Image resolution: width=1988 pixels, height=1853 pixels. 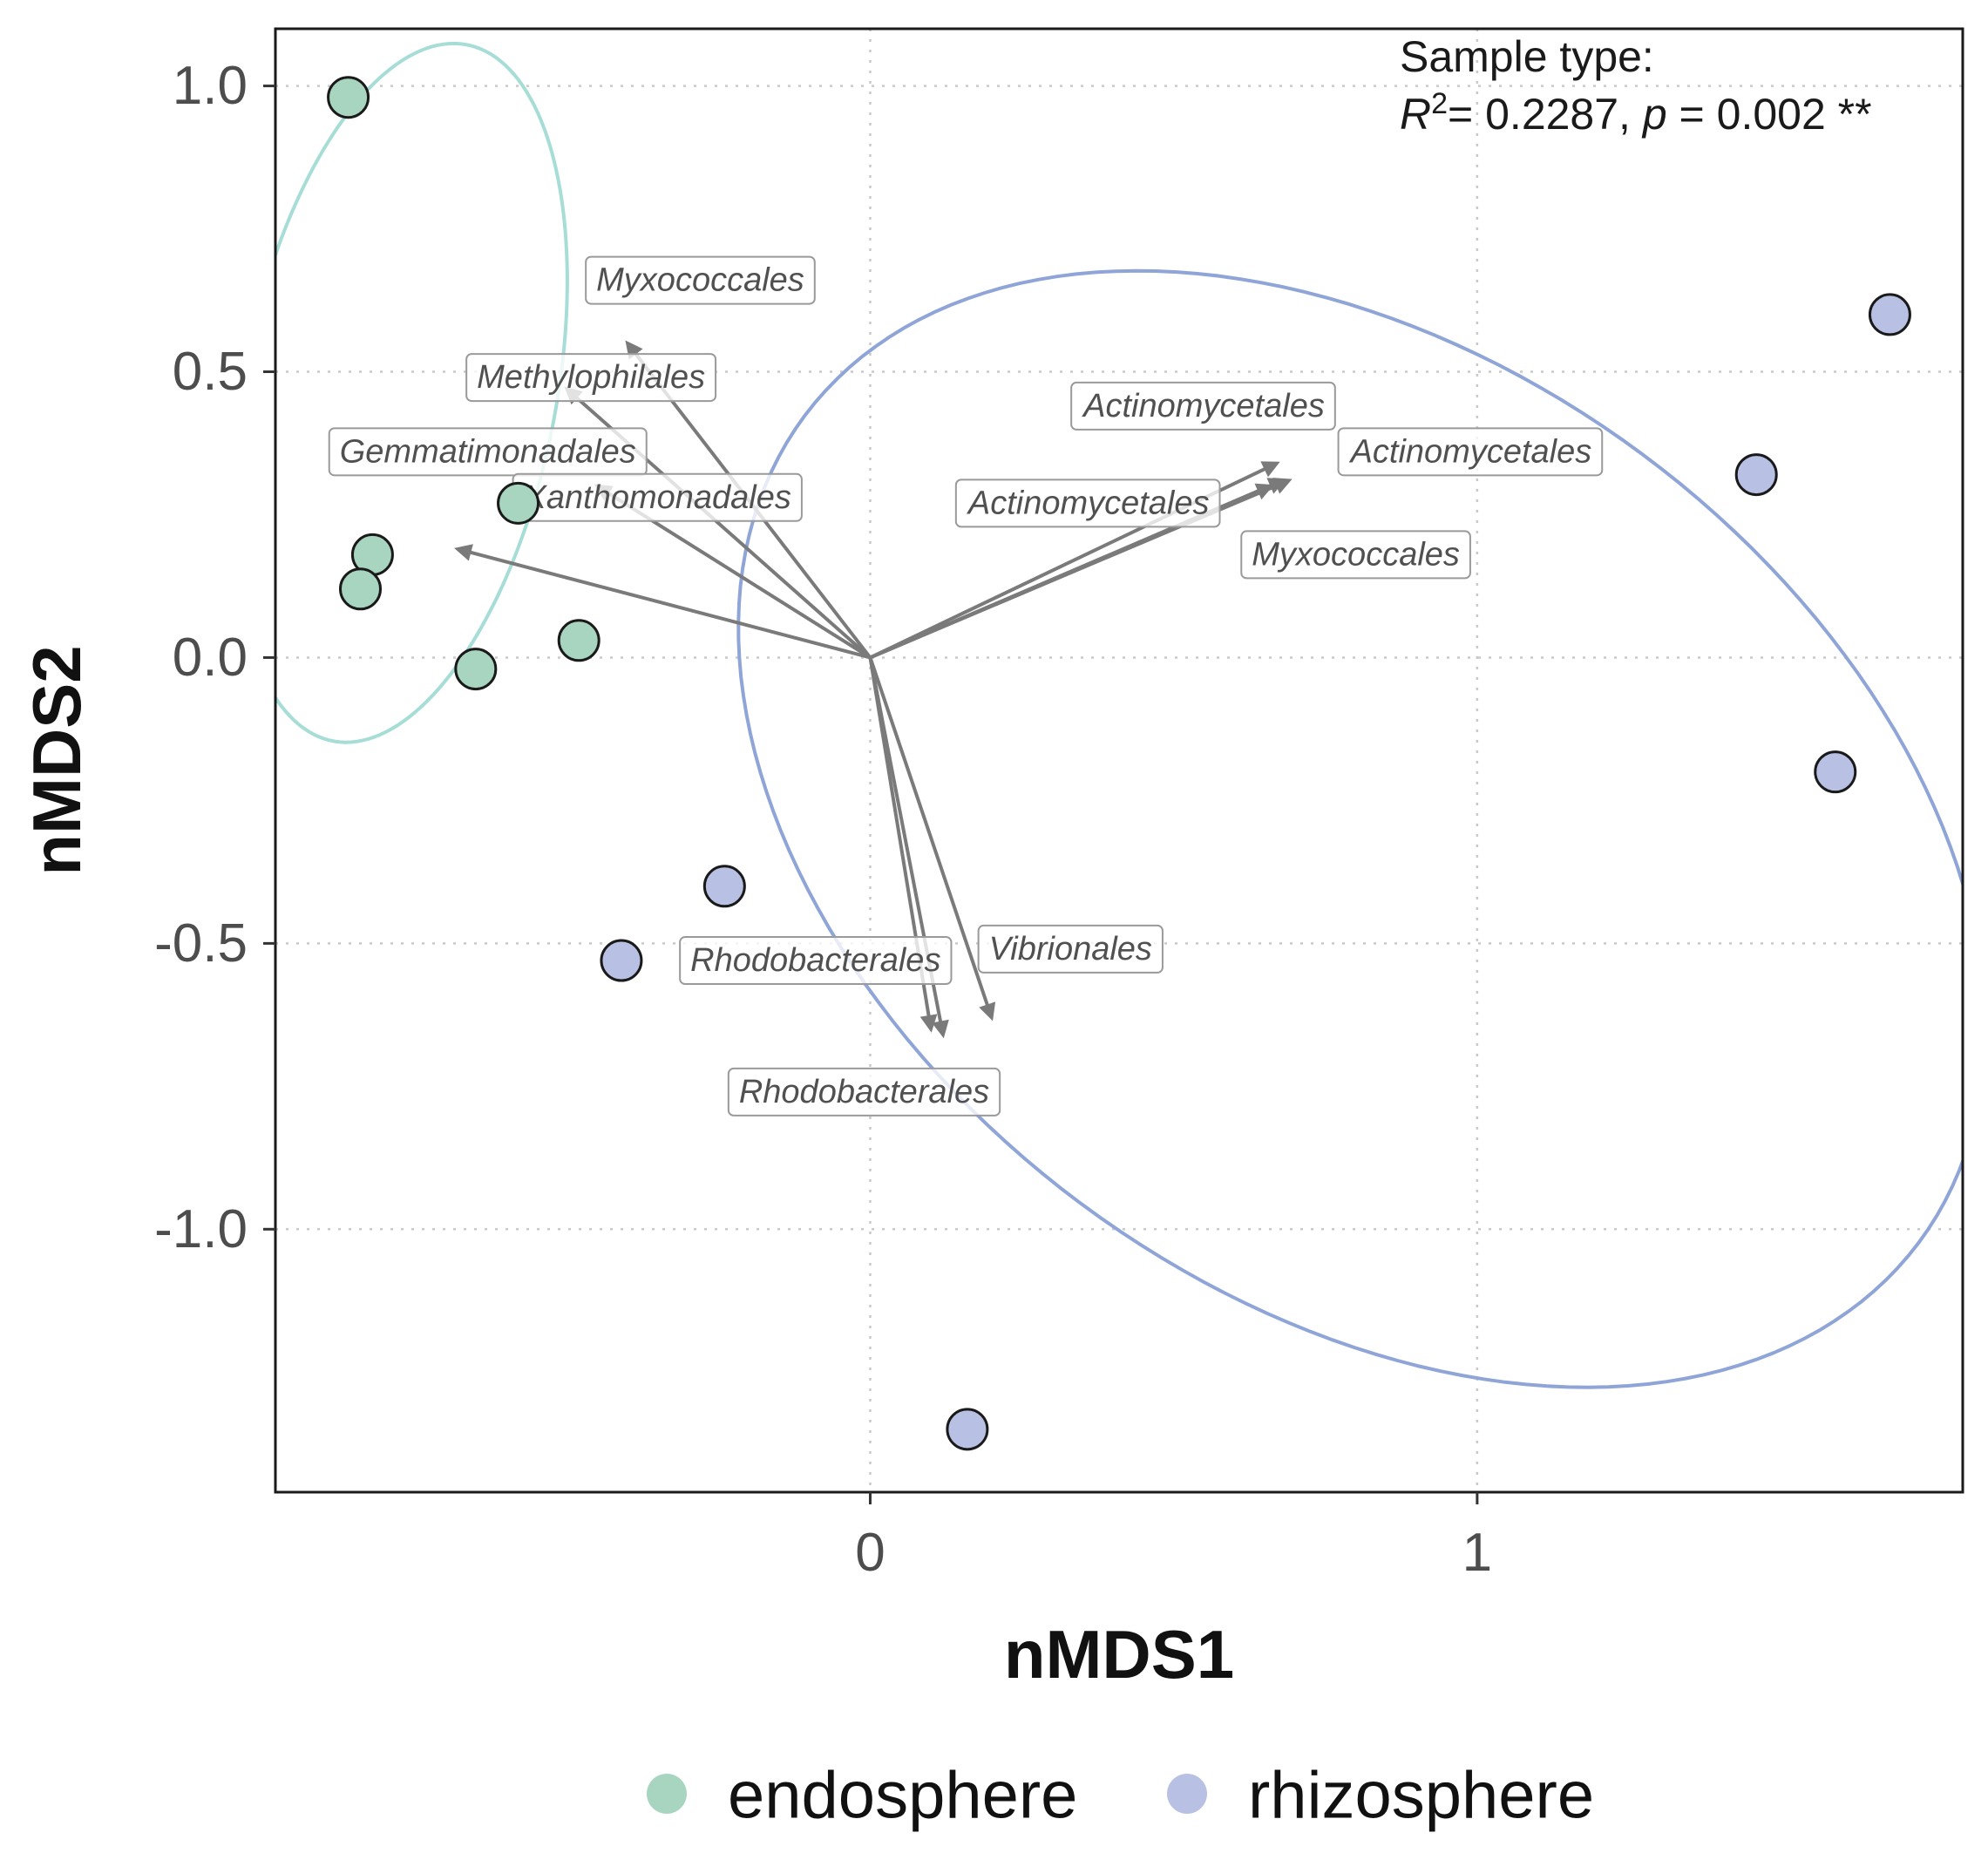 I want to click on vector-label-3: Xanthomonadales, so click(x=657, y=497).